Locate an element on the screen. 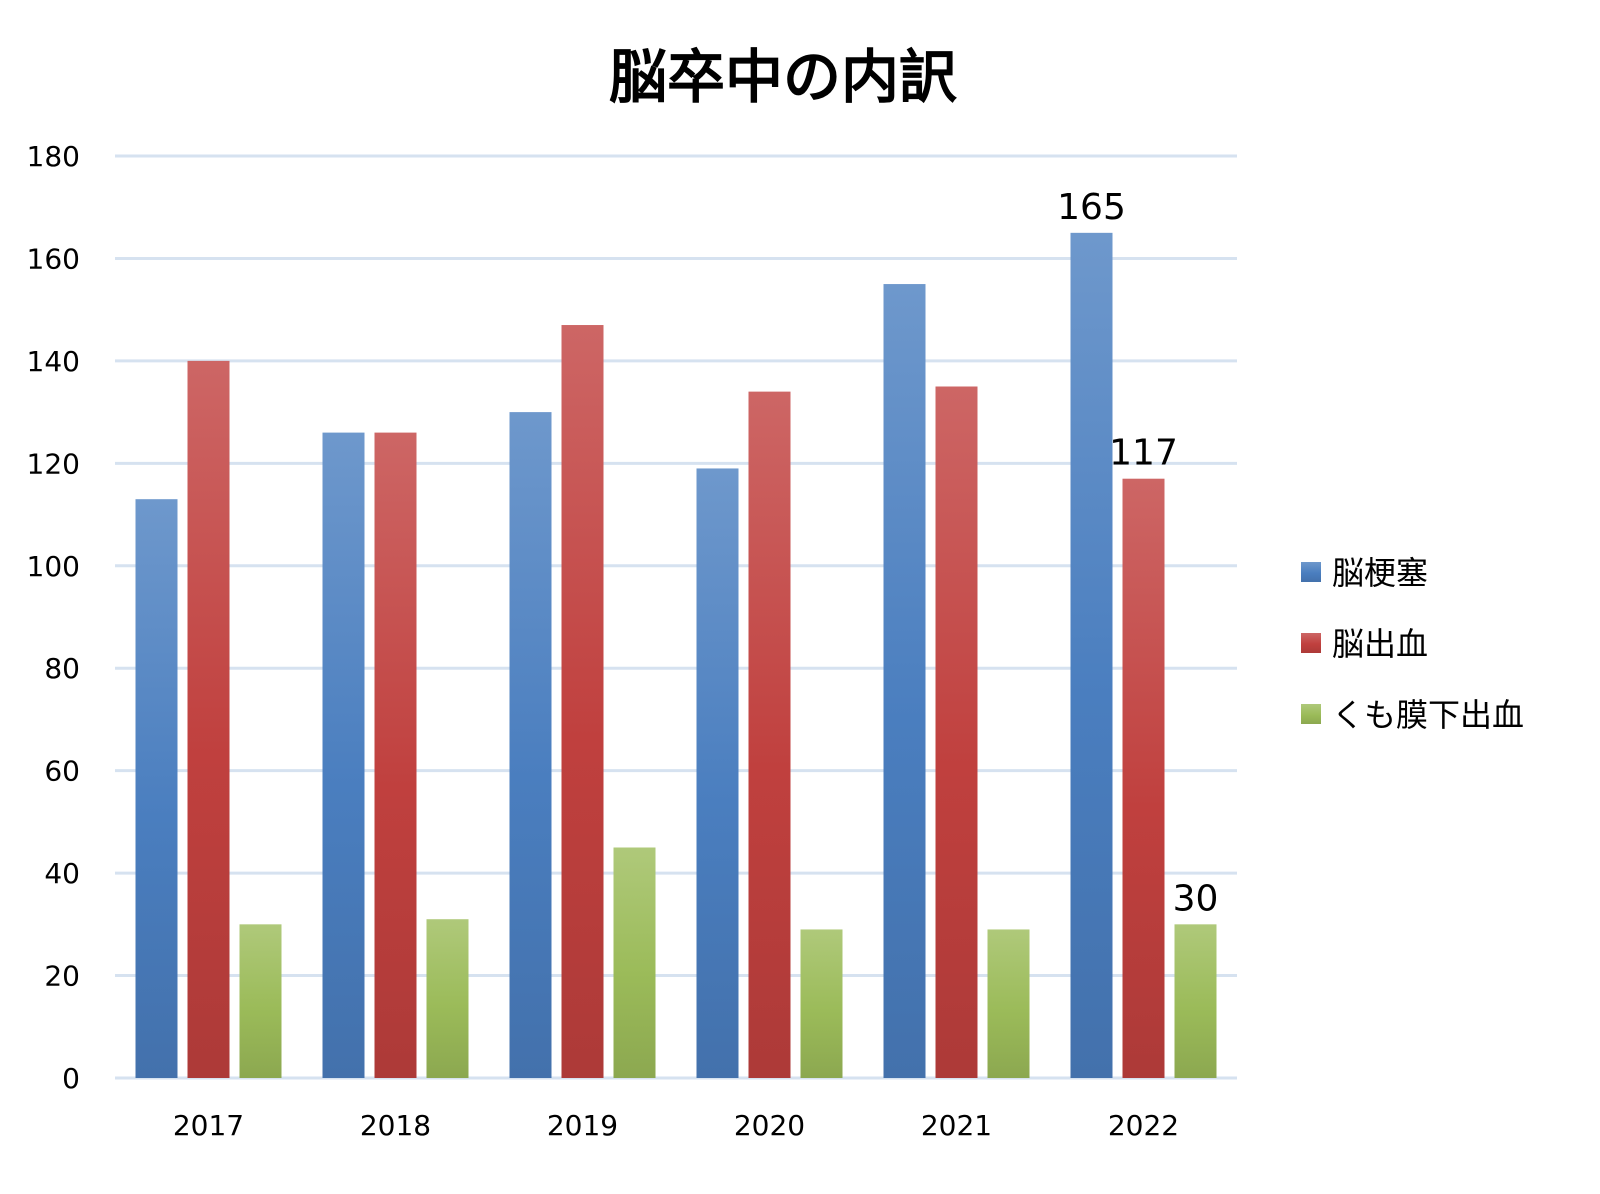 The width and height of the screenshot is (1600, 1194). legend-label: 脳出血 is located at coordinates (1380, 644).